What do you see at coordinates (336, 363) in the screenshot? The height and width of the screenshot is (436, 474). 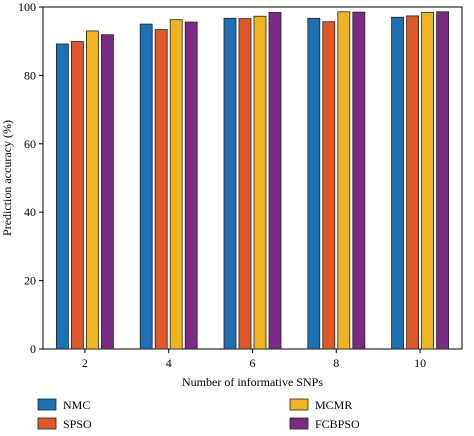 I see `x-tick-label: 8` at bounding box center [336, 363].